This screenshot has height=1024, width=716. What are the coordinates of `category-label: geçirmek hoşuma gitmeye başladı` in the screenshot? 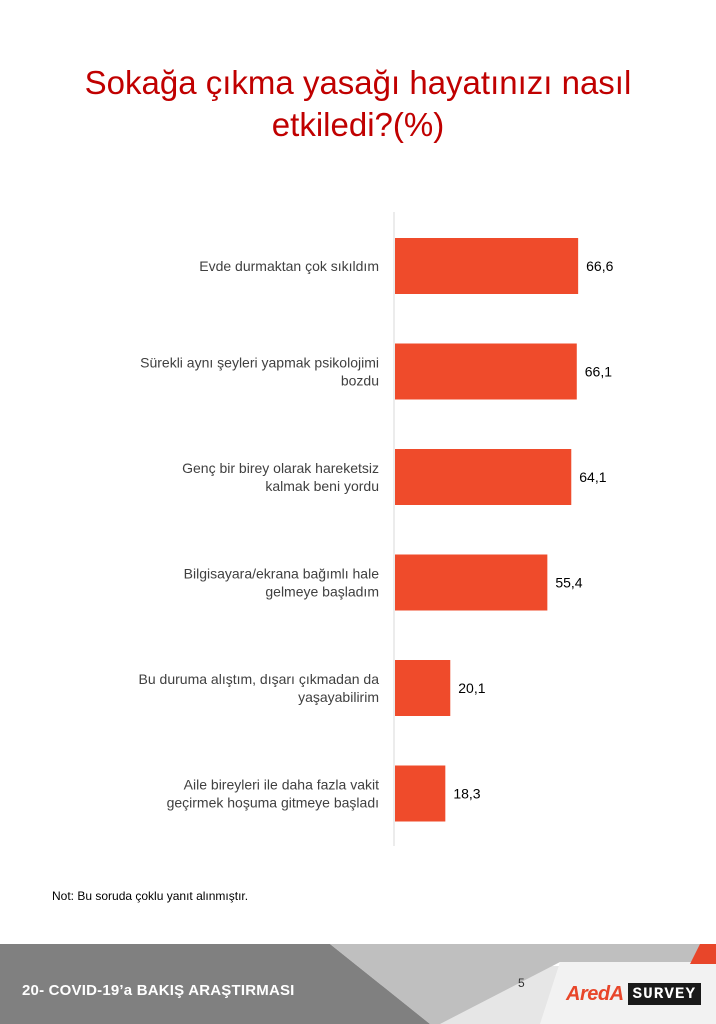 It's located at (273, 803).